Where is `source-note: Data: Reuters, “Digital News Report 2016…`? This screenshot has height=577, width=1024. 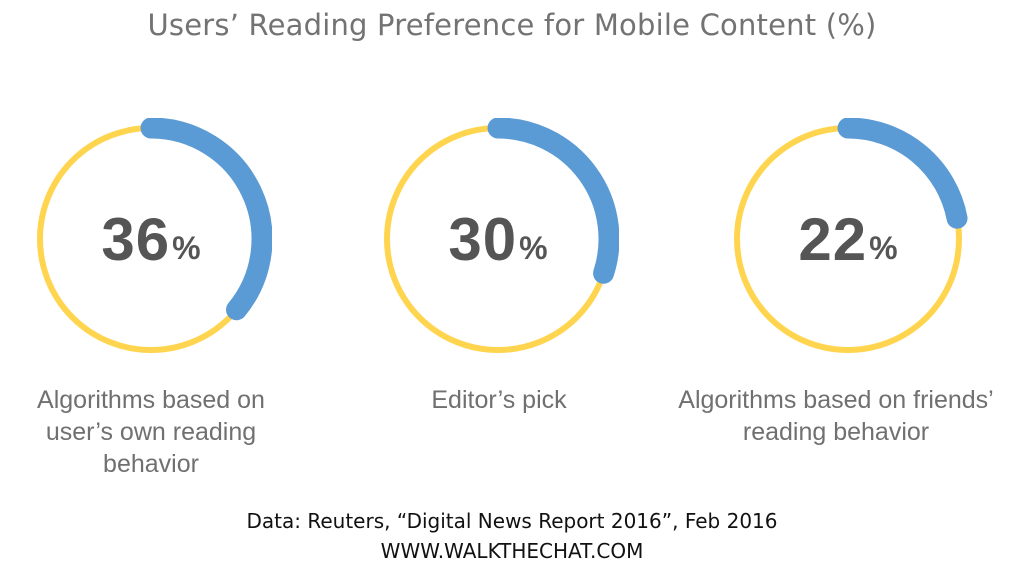 source-note: Data: Reuters, “Digital News Report 2016… is located at coordinates (512, 521).